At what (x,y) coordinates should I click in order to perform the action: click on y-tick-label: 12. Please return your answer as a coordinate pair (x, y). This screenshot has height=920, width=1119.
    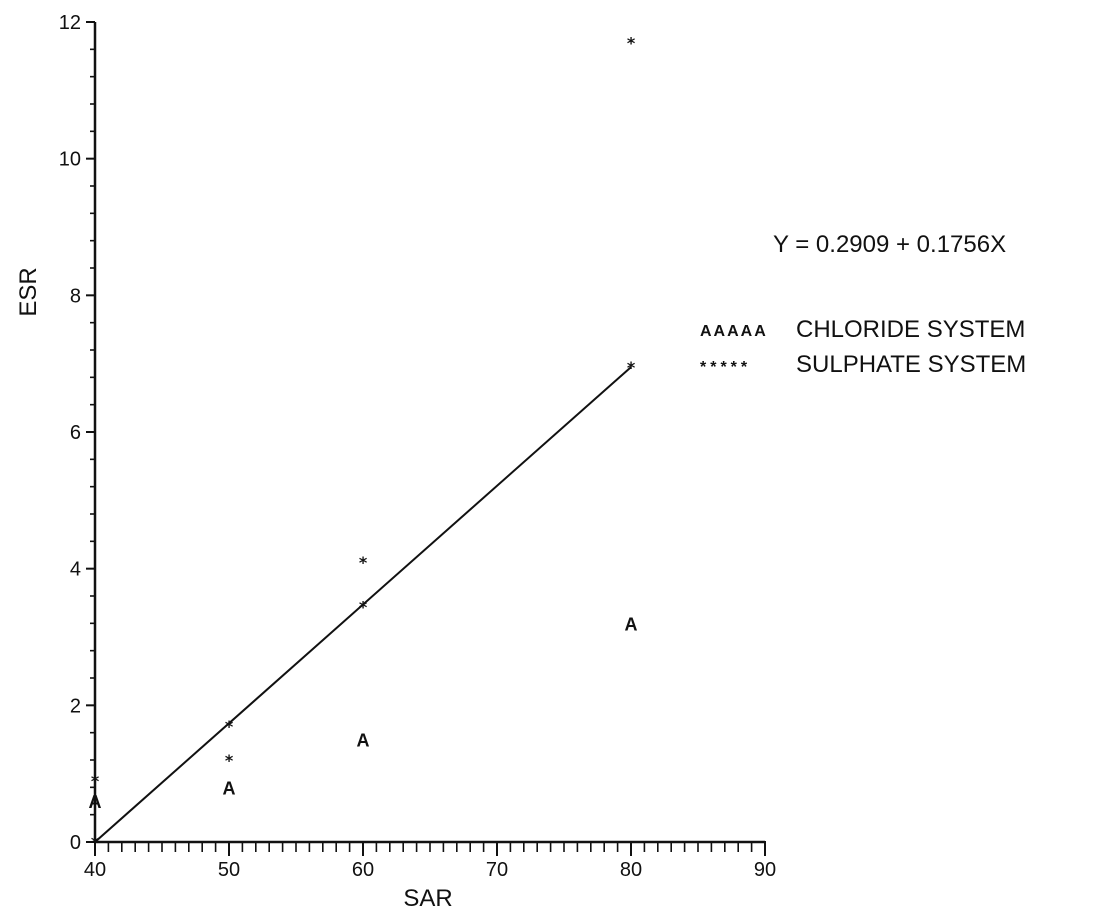
    Looking at the image, I should click on (70, 23).